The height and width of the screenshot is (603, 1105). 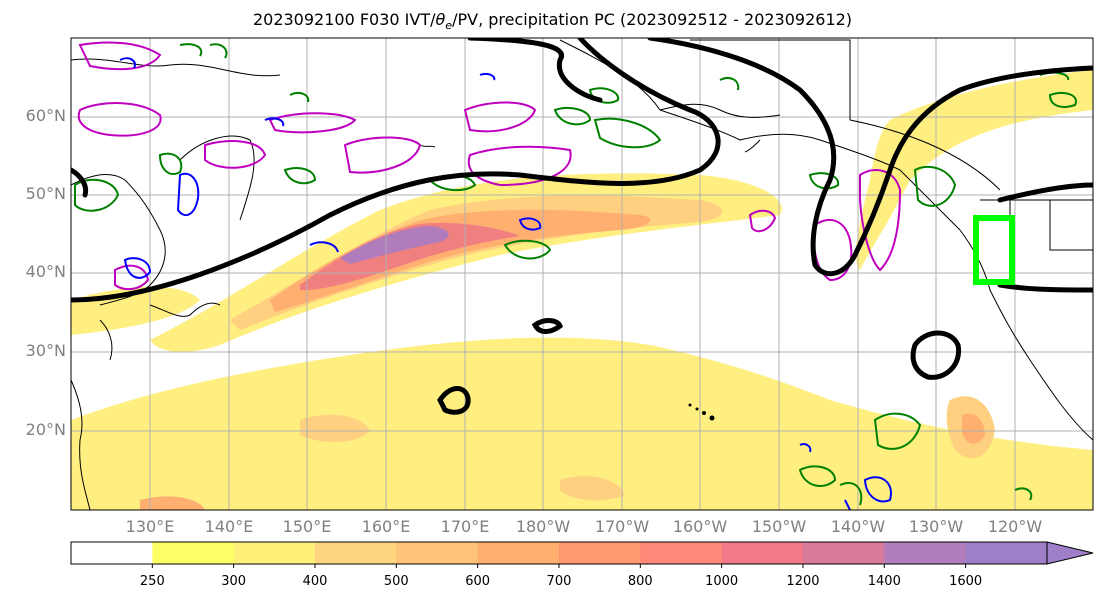 I want to click on lat-label: 60°N, so click(x=45, y=115).